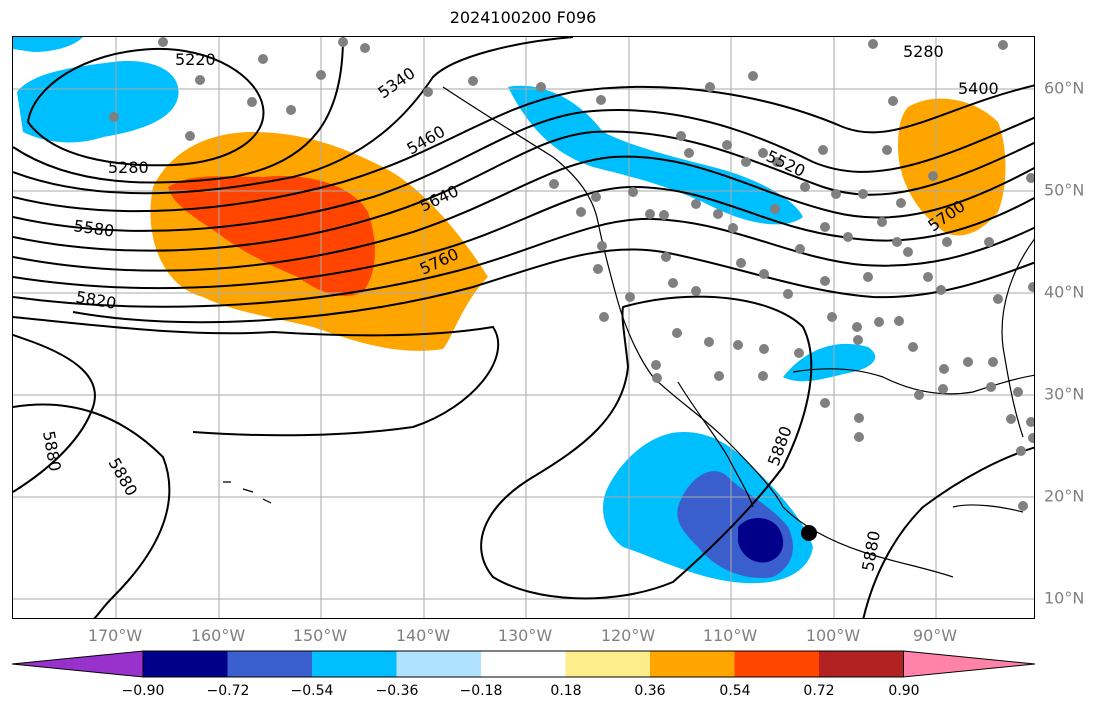 The height and width of the screenshot is (712, 1105). What do you see at coordinates (143, 691) in the screenshot?
I see `colorbar-tick-label: −0.90` at bounding box center [143, 691].